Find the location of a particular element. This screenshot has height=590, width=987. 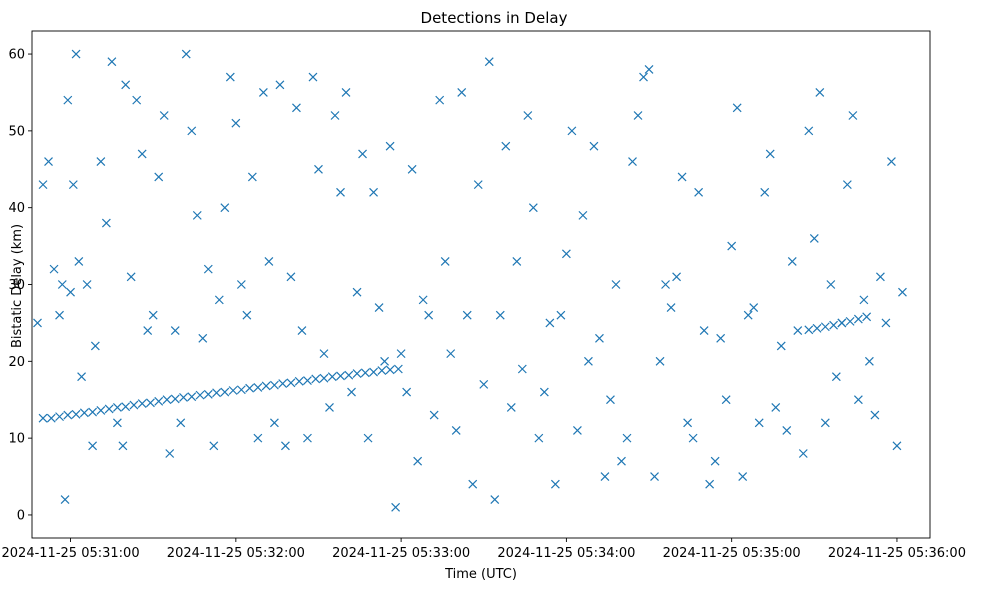

y-tick-label: 40 is located at coordinates (16, 208).